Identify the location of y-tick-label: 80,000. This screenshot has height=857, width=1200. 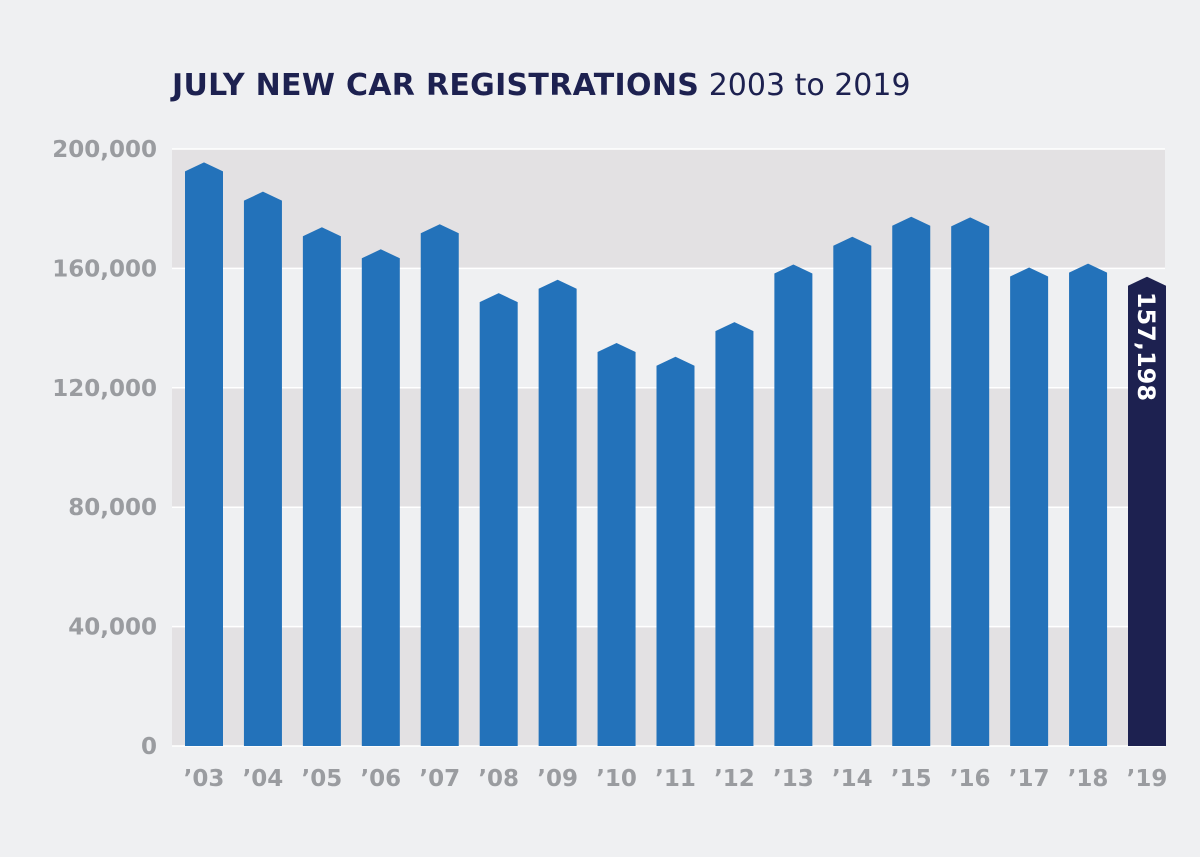
(112, 508).